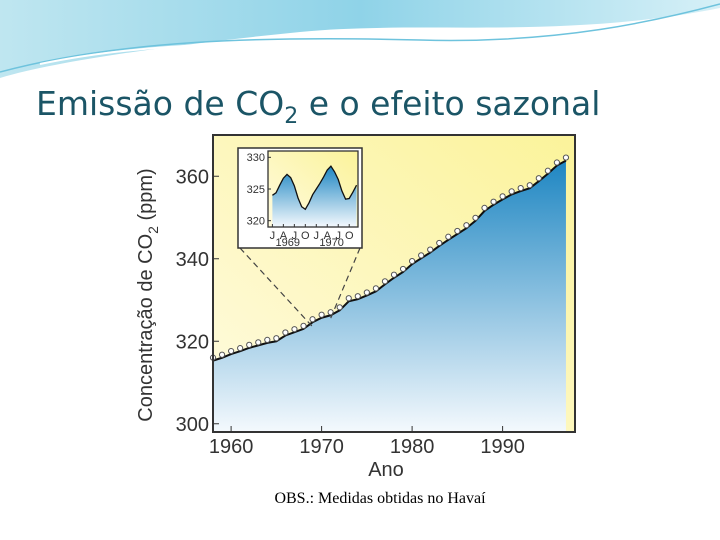 The height and width of the screenshot is (540, 720). What do you see at coordinates (412, 447) in the screenshot?
I see `x-tick-label: 1980` at bounding box center [412, 447].